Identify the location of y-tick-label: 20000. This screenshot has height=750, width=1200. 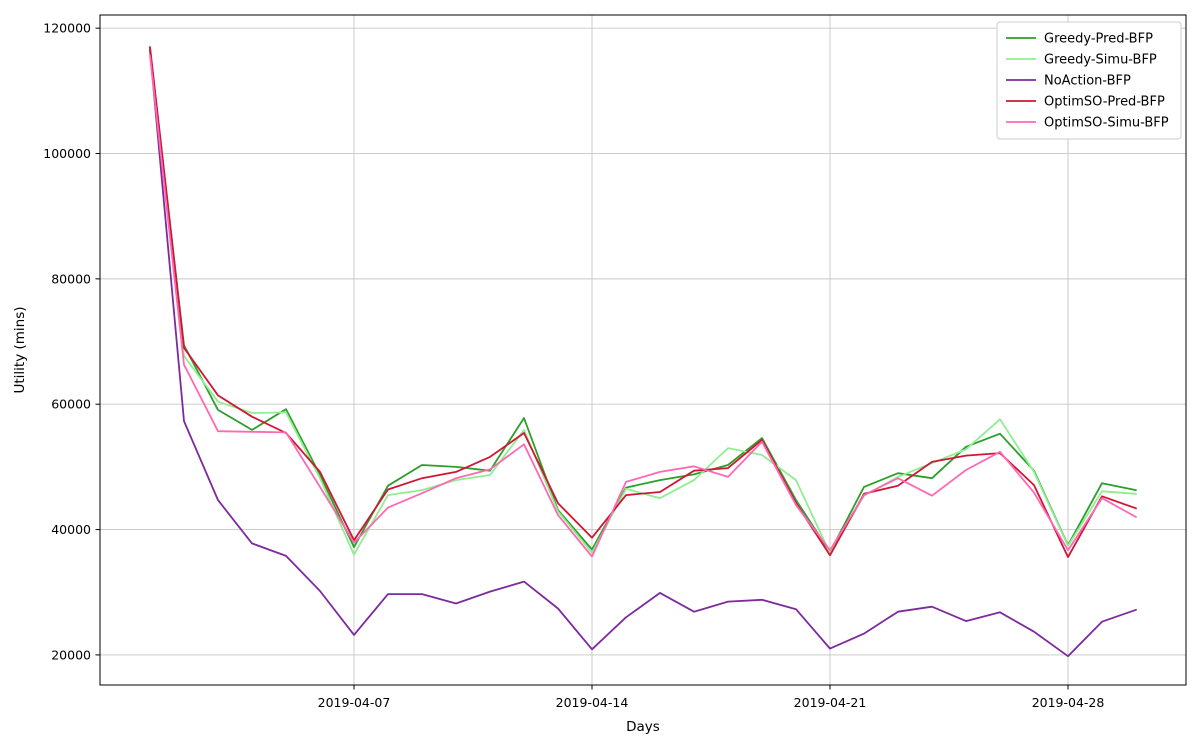
(71, 654).